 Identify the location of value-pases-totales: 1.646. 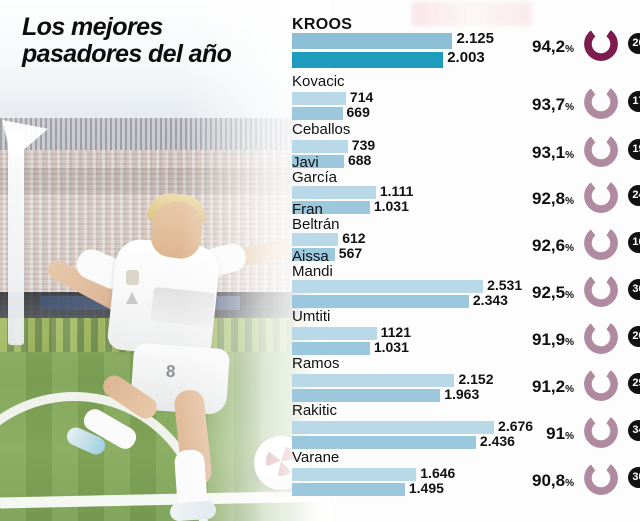
(438, 473).